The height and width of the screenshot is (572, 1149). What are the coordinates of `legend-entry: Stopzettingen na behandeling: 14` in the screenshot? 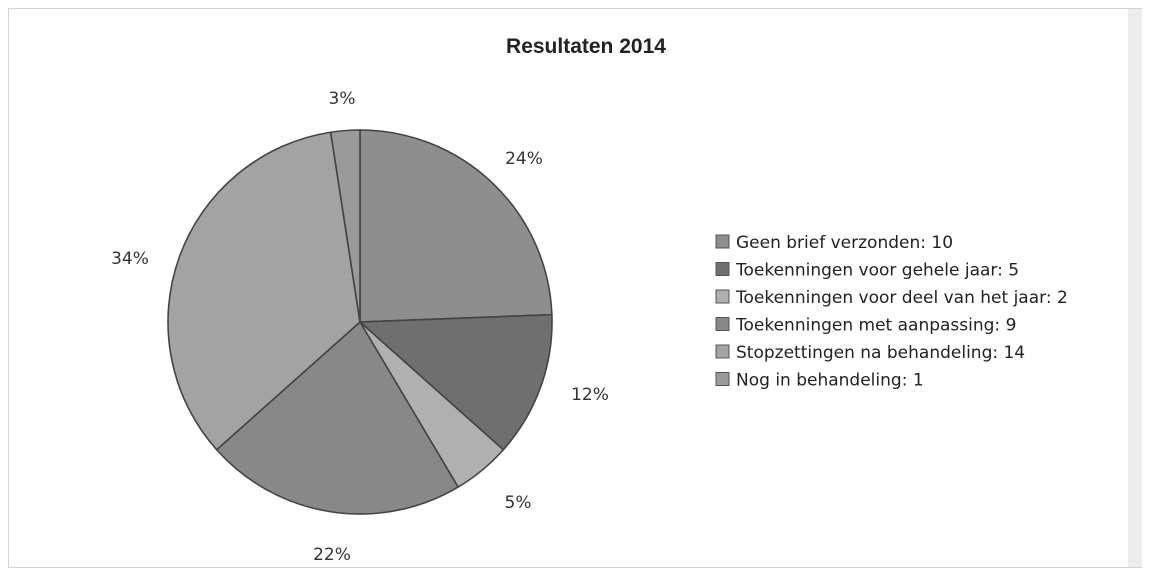 It's located at (880, 353).